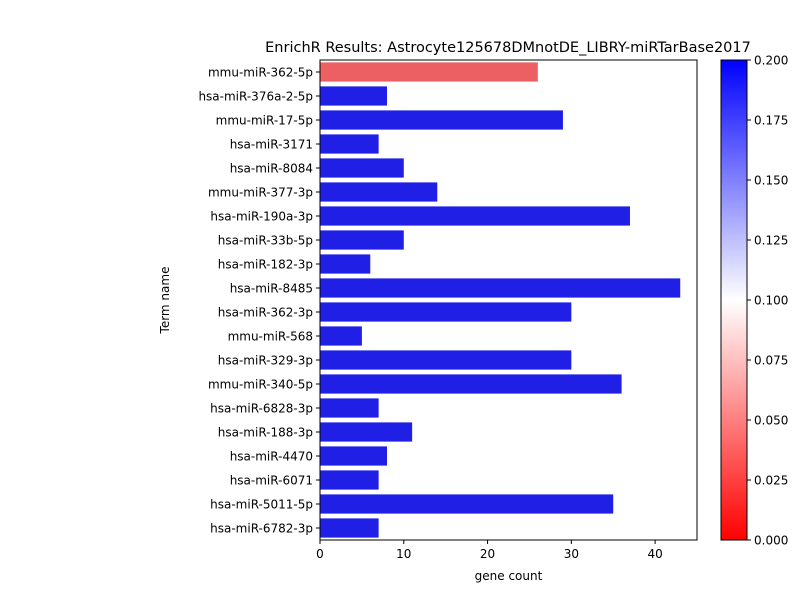 Image resolution: width=800 pixels, height=604 pixels. What do you see at coordinates (345, 264) in the screenshot?
I see `bar-hsa-miR-182-3p` at bounding box center [345, 264].